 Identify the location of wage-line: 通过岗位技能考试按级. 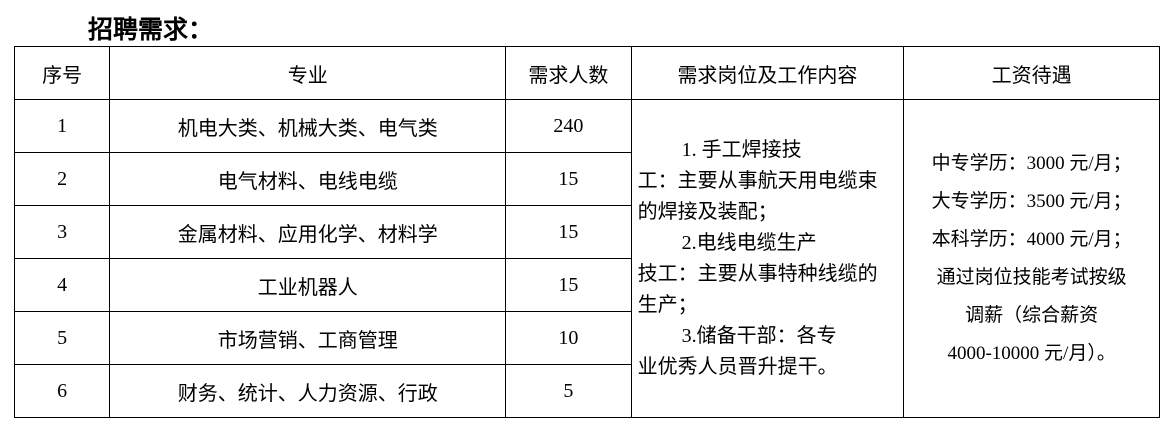
(1031, 277).